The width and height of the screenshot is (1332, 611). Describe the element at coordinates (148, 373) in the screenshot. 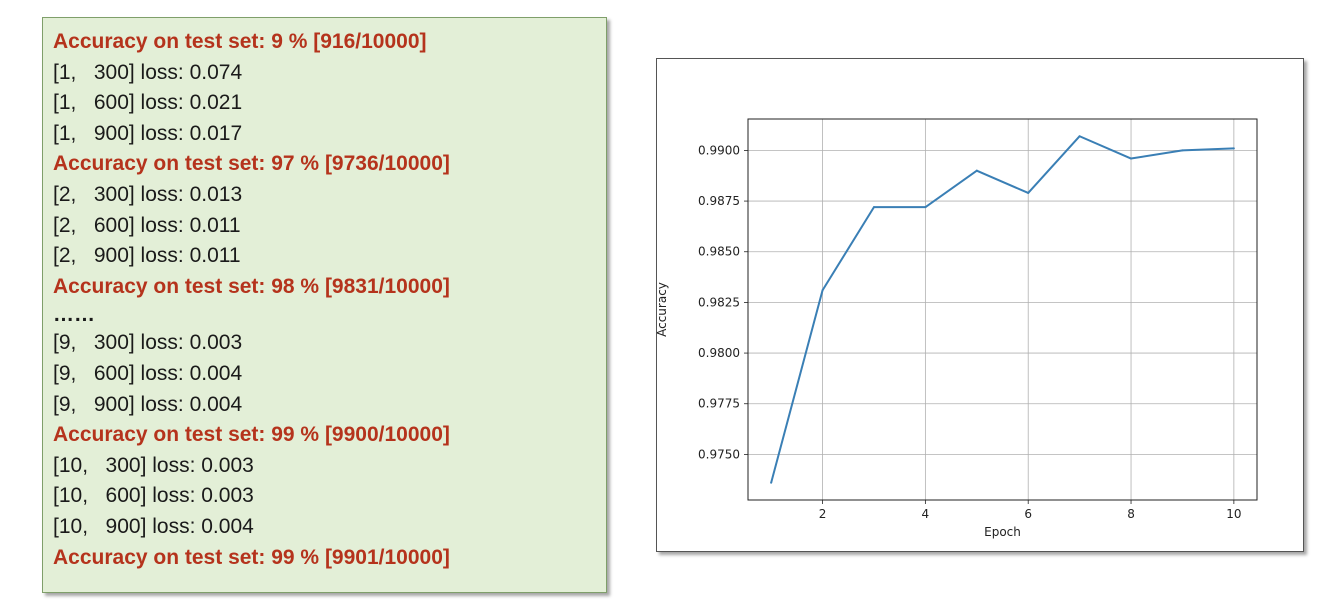

I see `loss-line: [9, 600] loss: 0.004` at that location.